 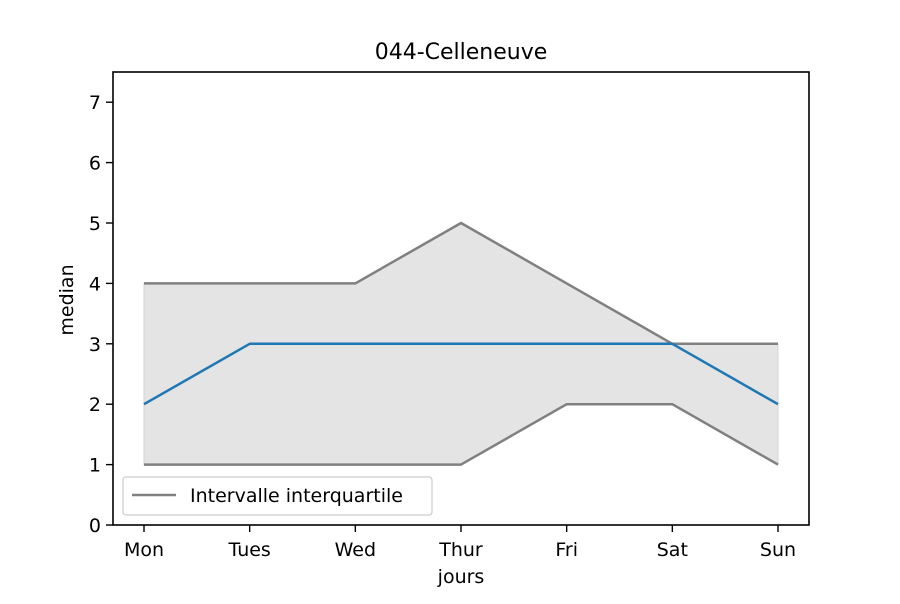 I want to click on x-tick-label-sat: Sat, so click(x=672, y=550).